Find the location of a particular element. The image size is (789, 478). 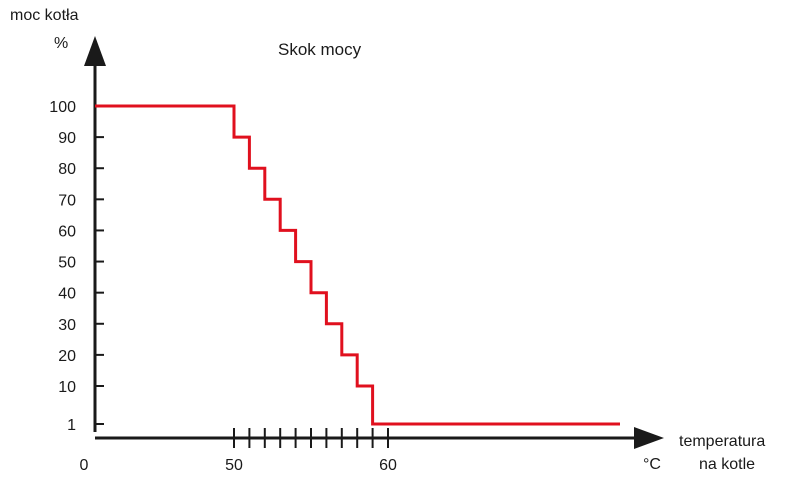

y-tick-label: 1 is located at coordinates (71, 425).